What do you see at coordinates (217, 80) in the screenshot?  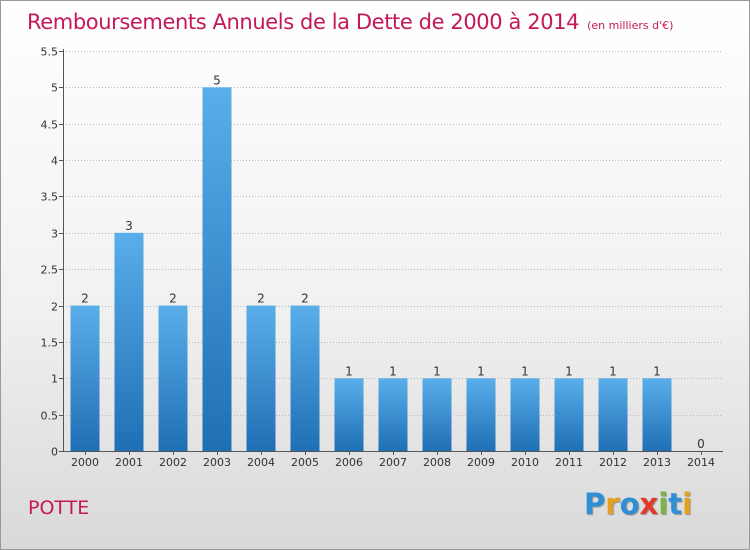 I see `bar-value-label: 5` at bounding box center [217, 80].